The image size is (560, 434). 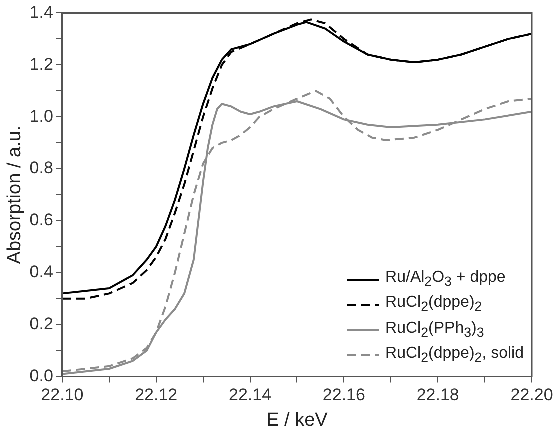 I want to click on x-tick-label: 22.10, so click(x=62, y=395).